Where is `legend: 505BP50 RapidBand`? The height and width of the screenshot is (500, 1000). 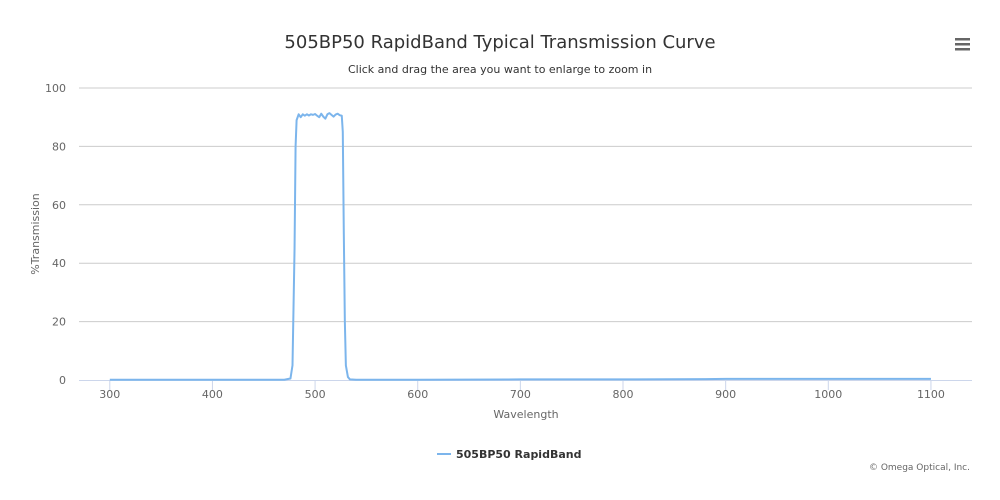 legend: 505BP50 RapidBand is located at coordinates (509, 454).